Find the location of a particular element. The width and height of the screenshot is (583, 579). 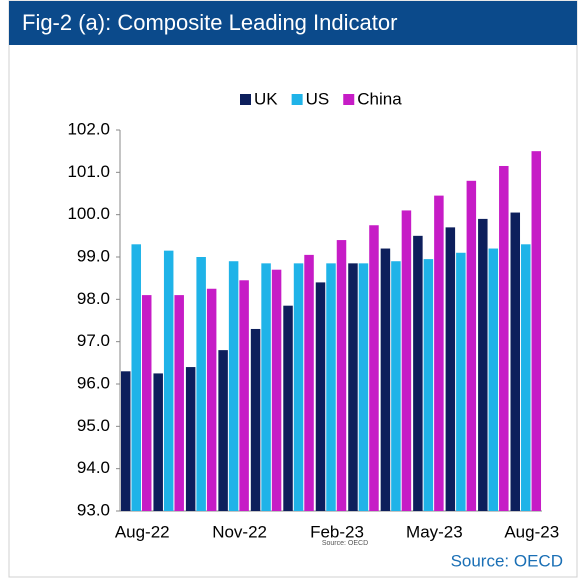

y-tick-label: 102.0 is located at coordinates (88, 128).